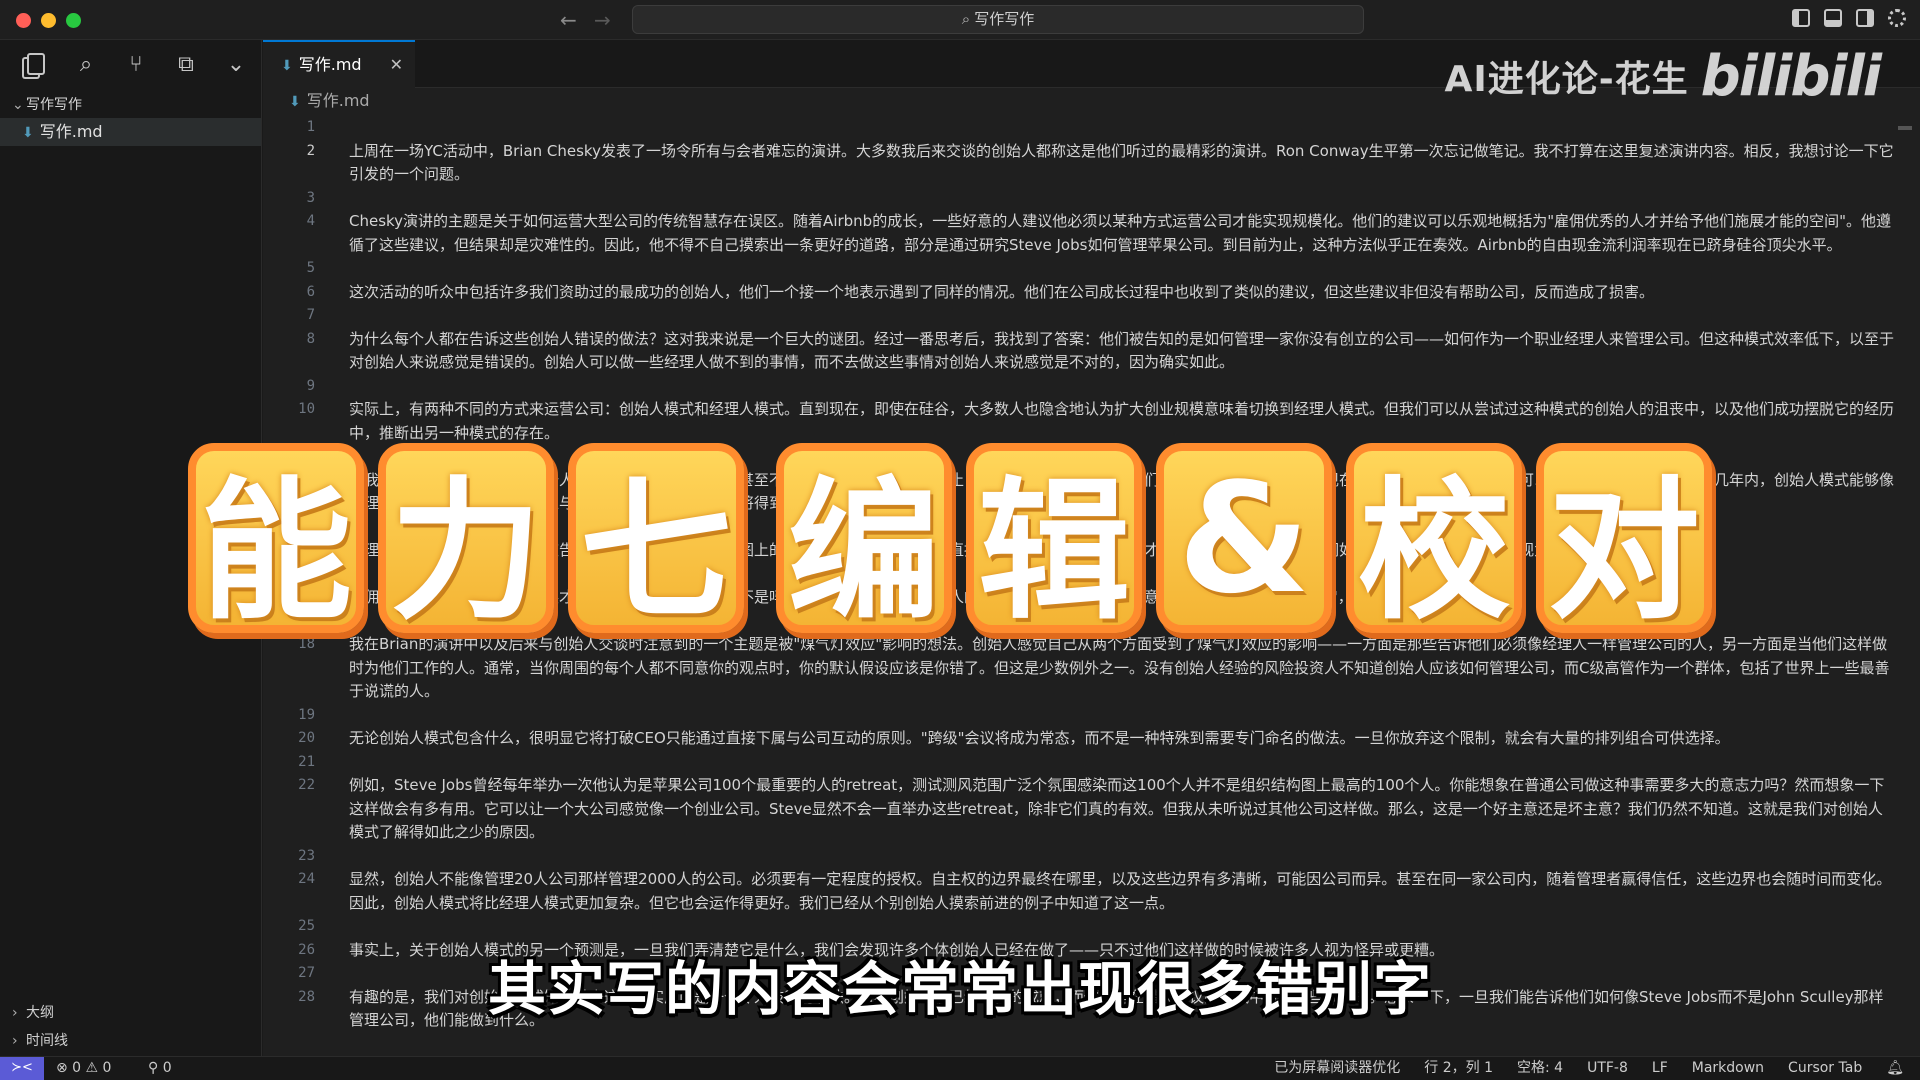 The width and height of the screenshot is (1920, 1080). What do you see at coordinates (1091, 269) in the screenshot?
I see `code-line: 5` at bounding box center [1091, 269].